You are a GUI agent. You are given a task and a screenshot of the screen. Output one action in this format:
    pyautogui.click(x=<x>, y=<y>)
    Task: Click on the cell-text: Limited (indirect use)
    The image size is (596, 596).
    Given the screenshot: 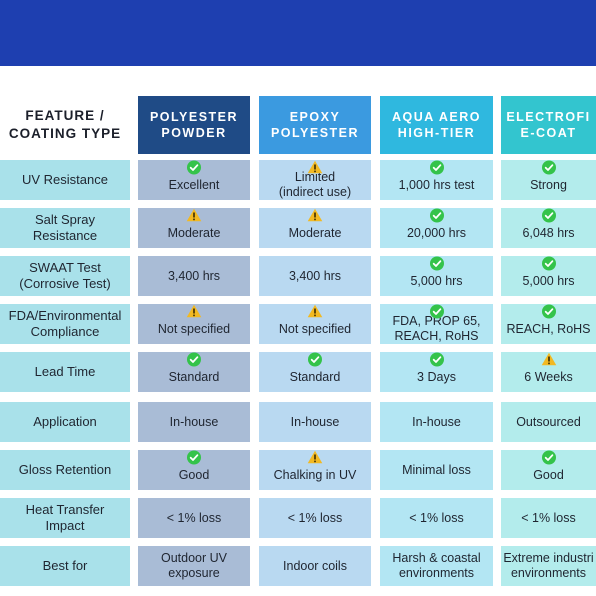 What is the action you would take?
    pyautogui.click(x=315, y=185)
    